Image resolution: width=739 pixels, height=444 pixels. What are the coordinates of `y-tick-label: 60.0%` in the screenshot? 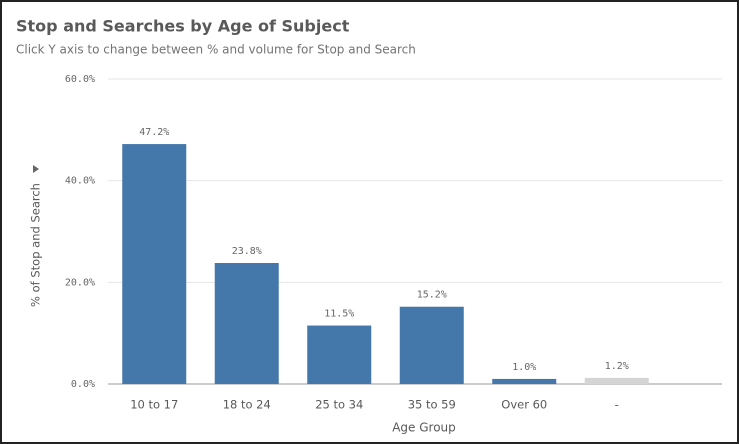 It's located at (80, 79).